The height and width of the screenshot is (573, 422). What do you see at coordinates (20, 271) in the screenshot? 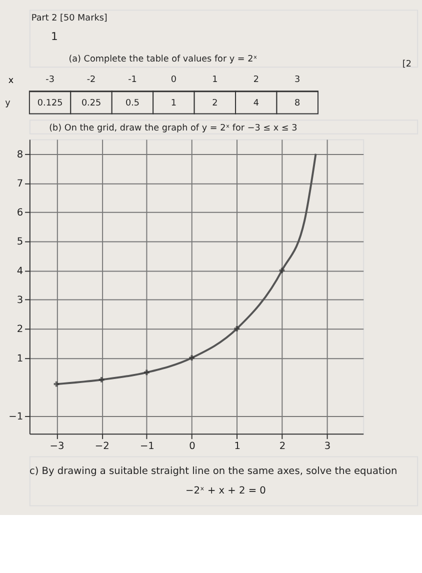
I see `y-tick-label: 4` at bounding box center [20, 271].